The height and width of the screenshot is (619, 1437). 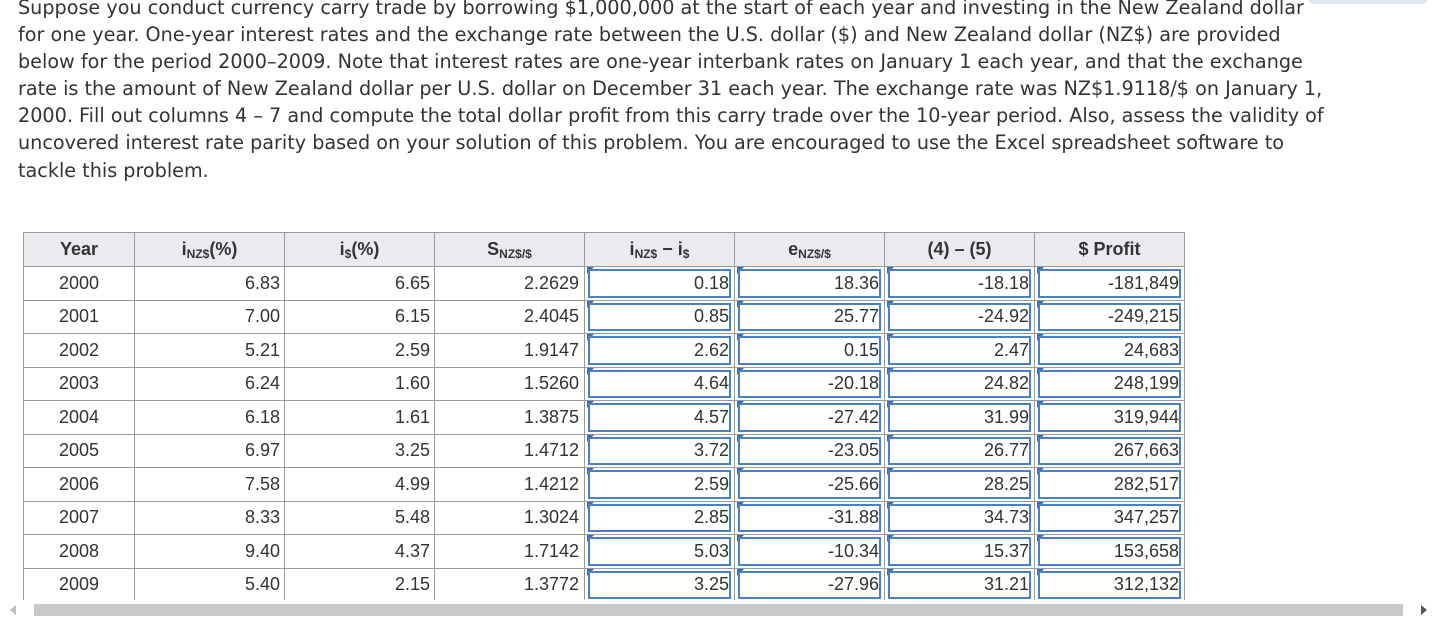 I want to click on header-appreciation: eNZ$/$, so click(x=809, y=249).